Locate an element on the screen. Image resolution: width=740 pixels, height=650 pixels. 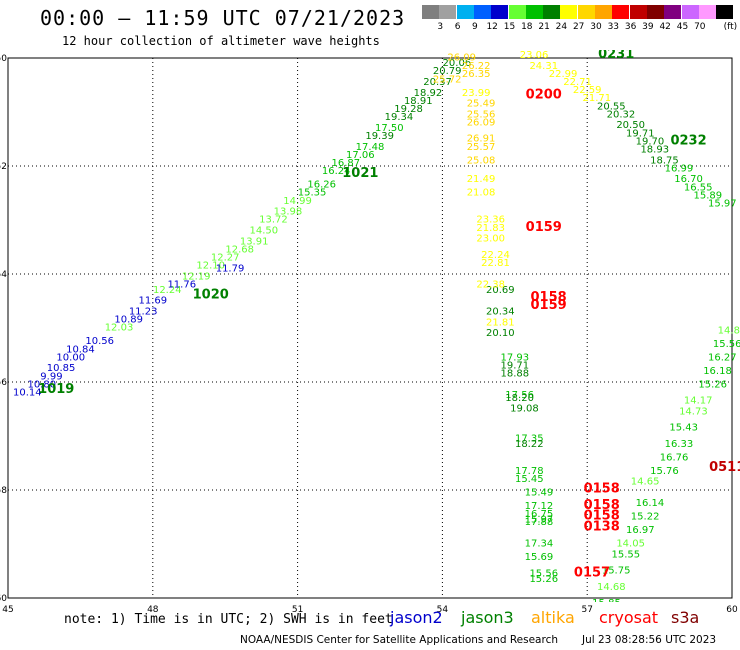
swh-value-label: 20.79 is located at coordinates (447, 71).